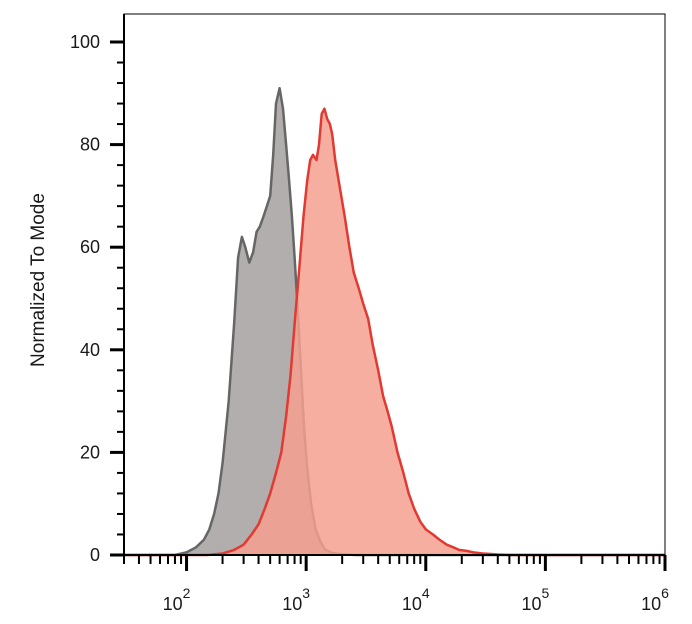 The width and height of the screenshot is (692, 624). I want to click on y-axis-label: Normalized To Mode, so click(38, 280).